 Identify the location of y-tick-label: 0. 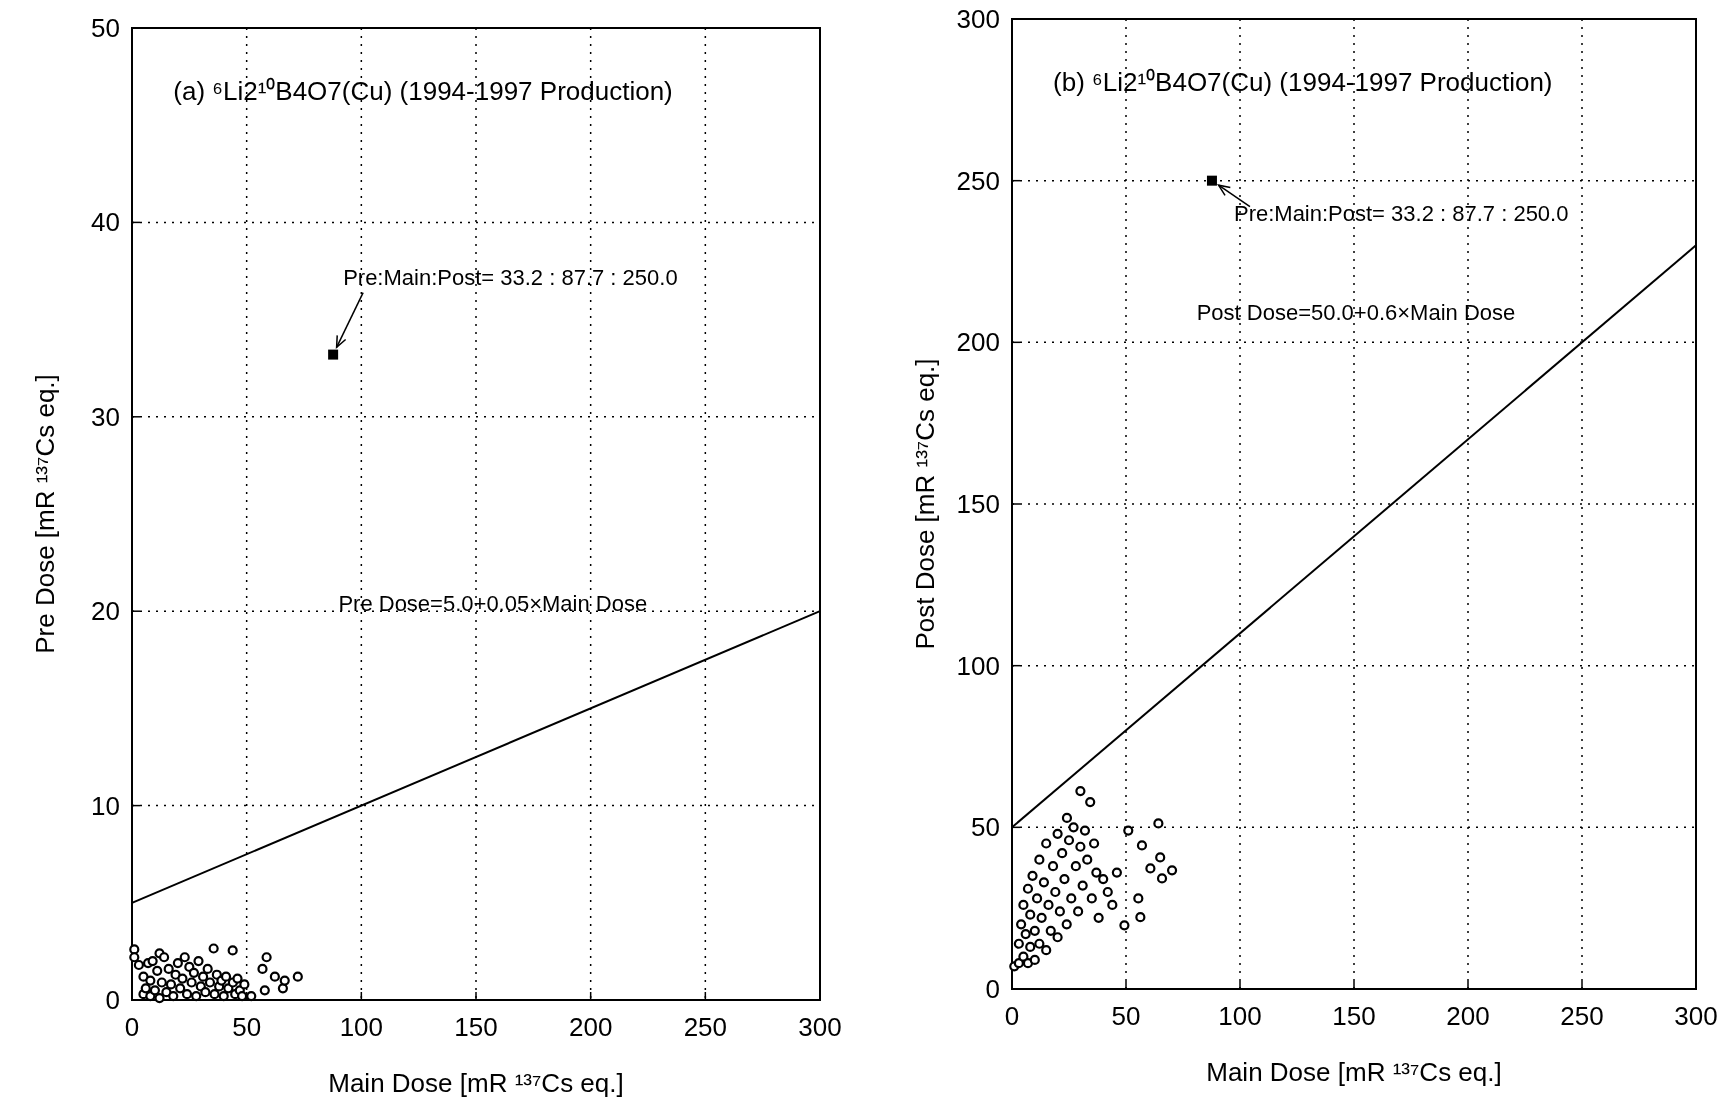
(992, 989).